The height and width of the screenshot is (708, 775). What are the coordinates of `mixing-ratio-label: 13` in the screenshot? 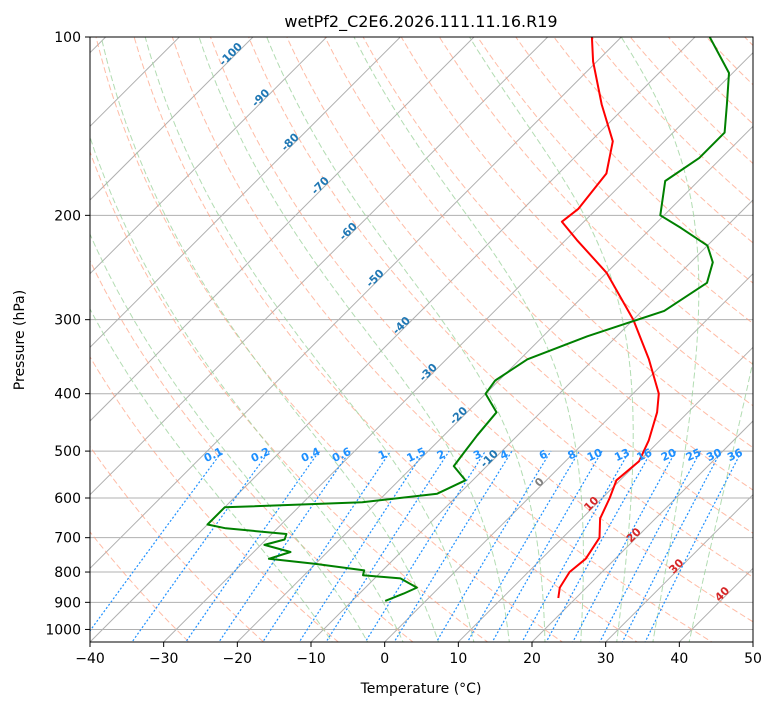 It's located at (621, 455).